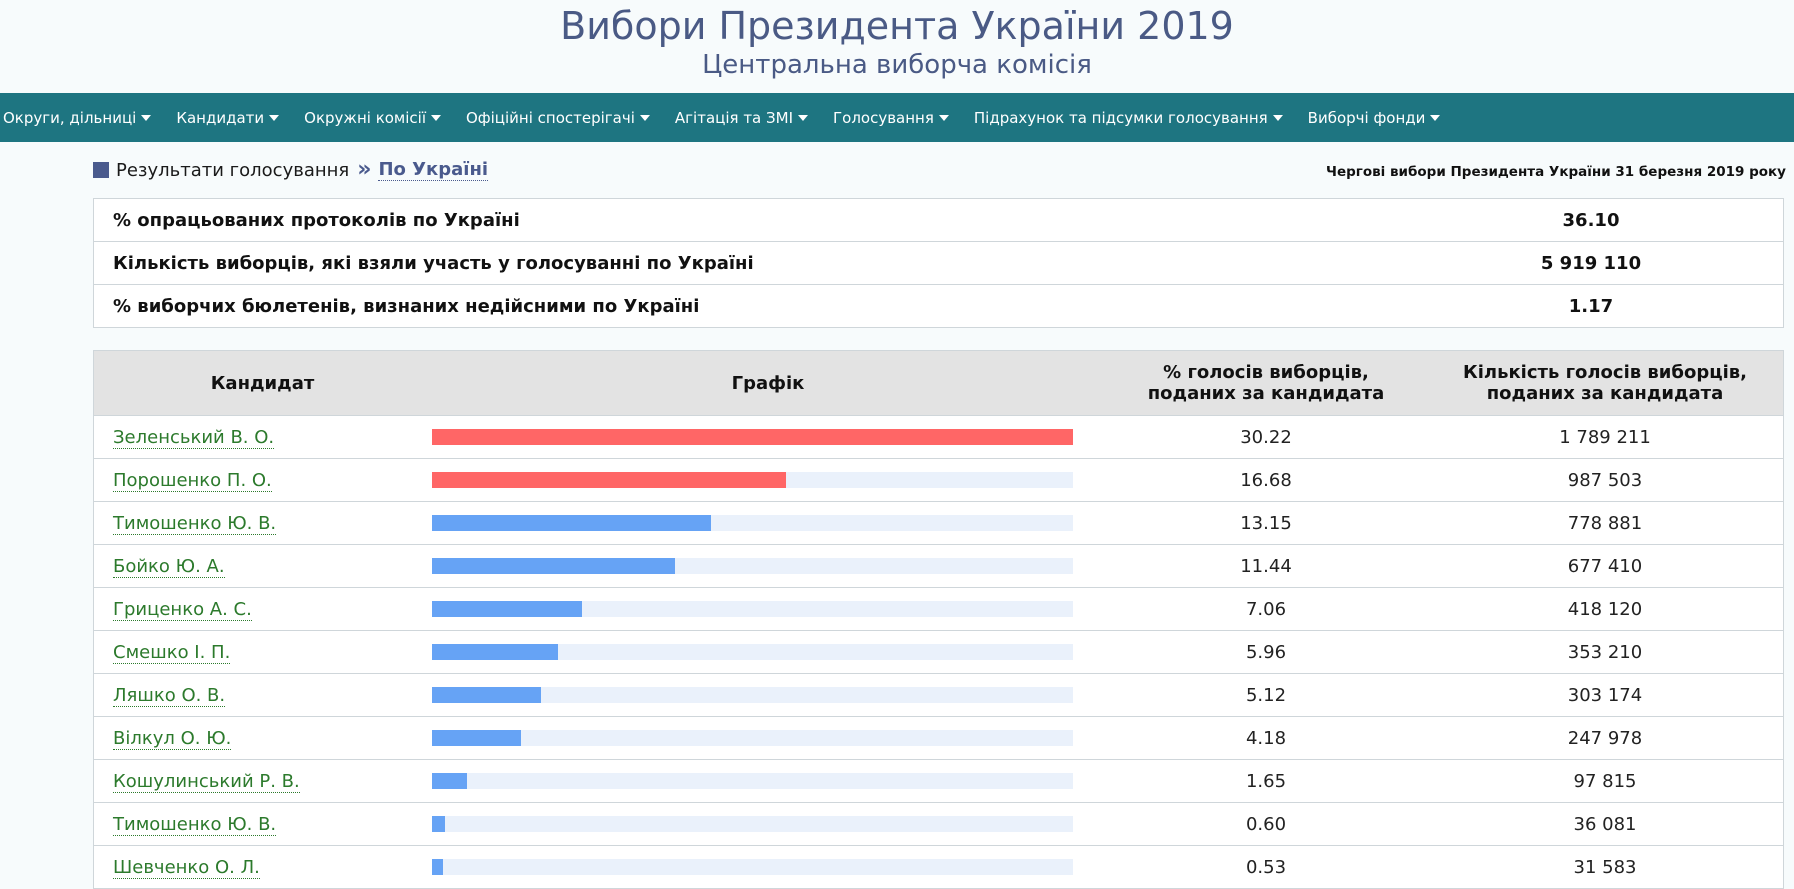  I want to click on nav-item-label: Округи, дільниці, so click(70, 117).